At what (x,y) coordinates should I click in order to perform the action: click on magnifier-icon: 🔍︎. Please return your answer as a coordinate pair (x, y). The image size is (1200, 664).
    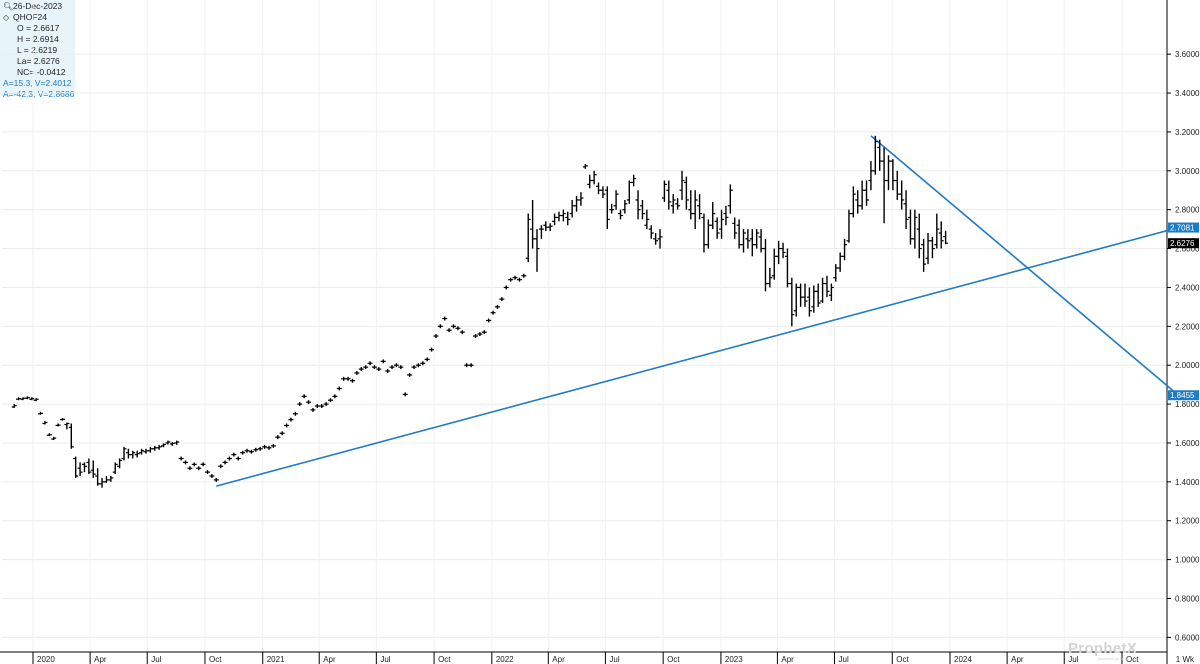
    Looking at the image, I should click on (8, 6).